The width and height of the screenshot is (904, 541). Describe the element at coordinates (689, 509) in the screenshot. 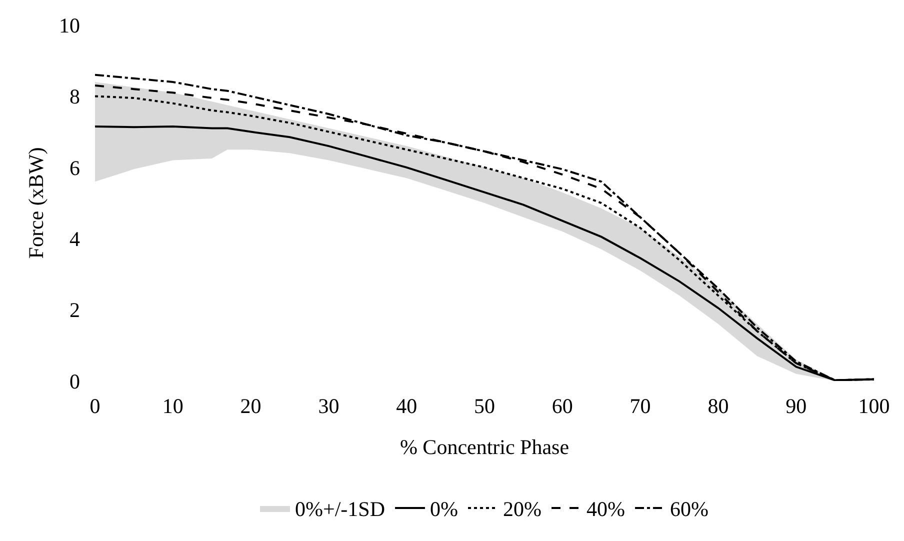

I see `legend-label: 60%` at that location.